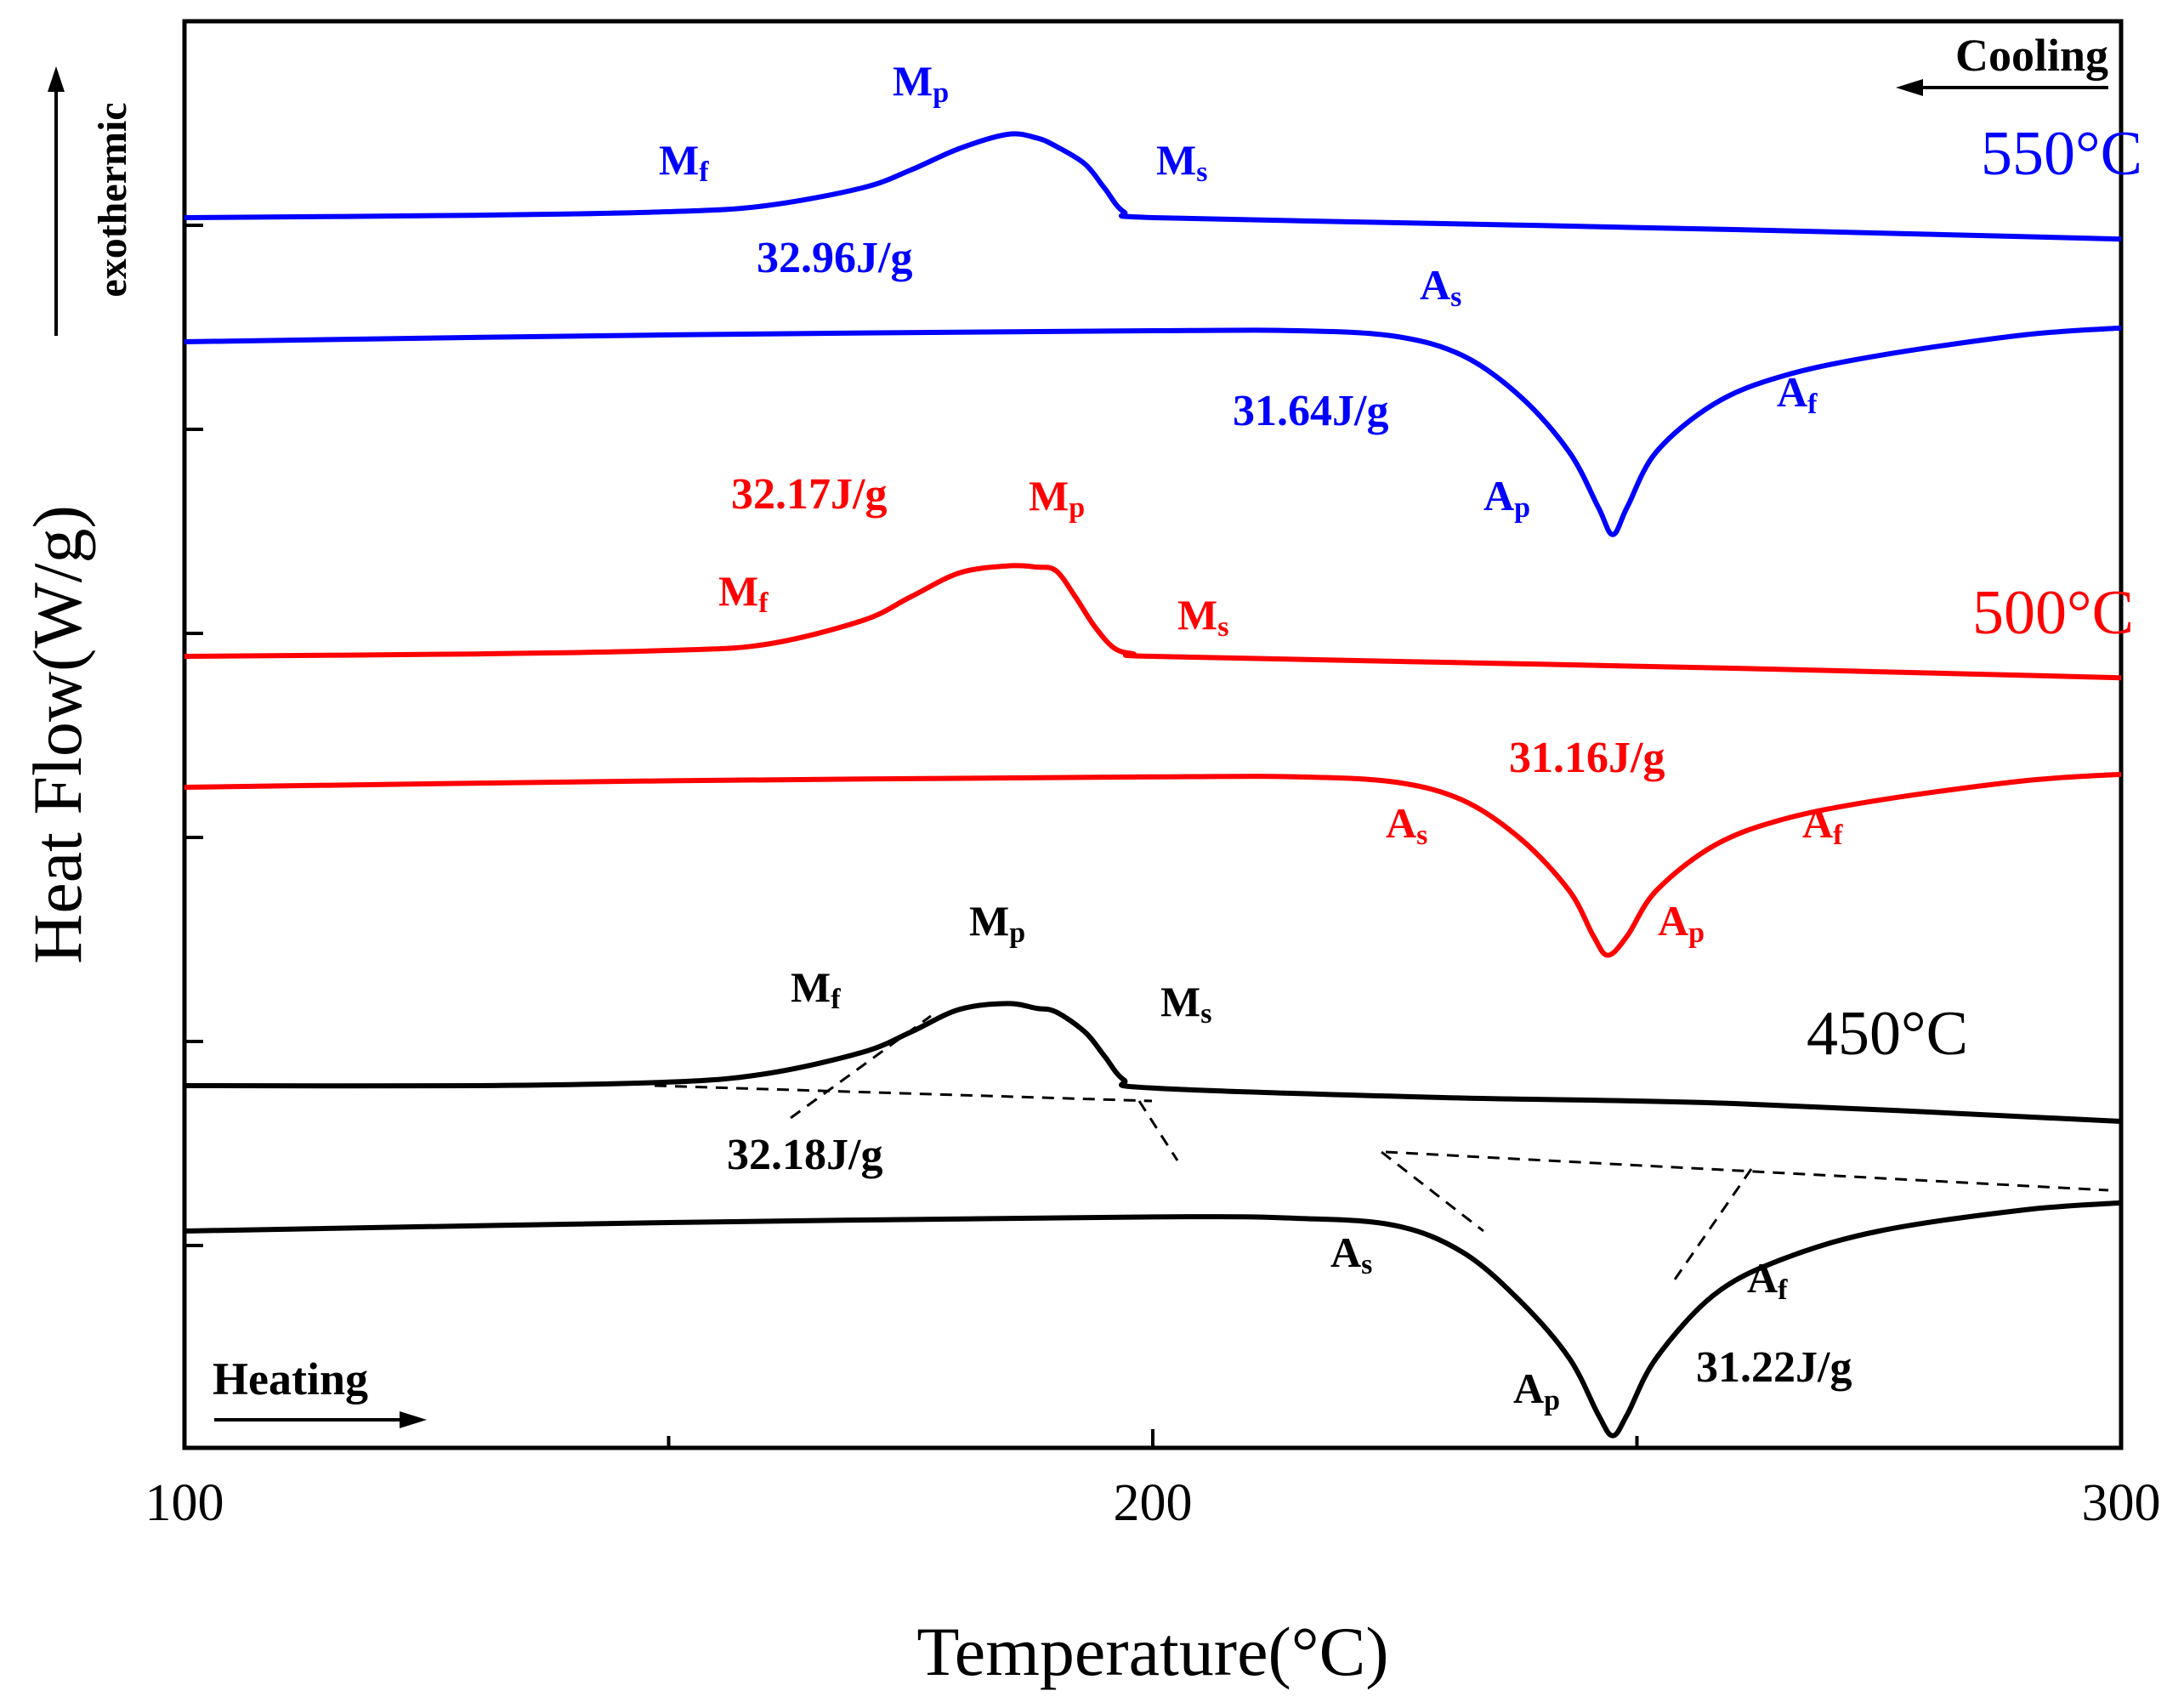 The height and width of the screenshot is (1708, 2184). I want to click on cooling-label: Cooling, so click(2032, 56).